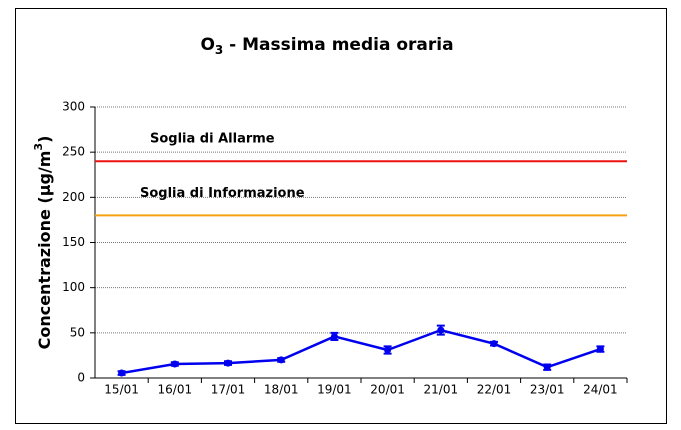  Describe the element at coordinates (38, 147) in the screenshot. I see `y-label-part: 3` at that location.